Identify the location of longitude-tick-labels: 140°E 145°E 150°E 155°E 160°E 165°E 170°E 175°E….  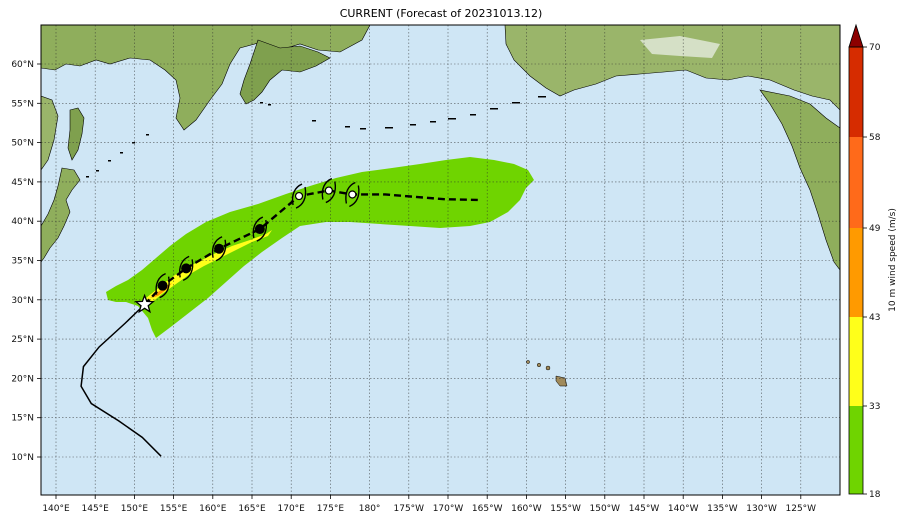
(429, 504).